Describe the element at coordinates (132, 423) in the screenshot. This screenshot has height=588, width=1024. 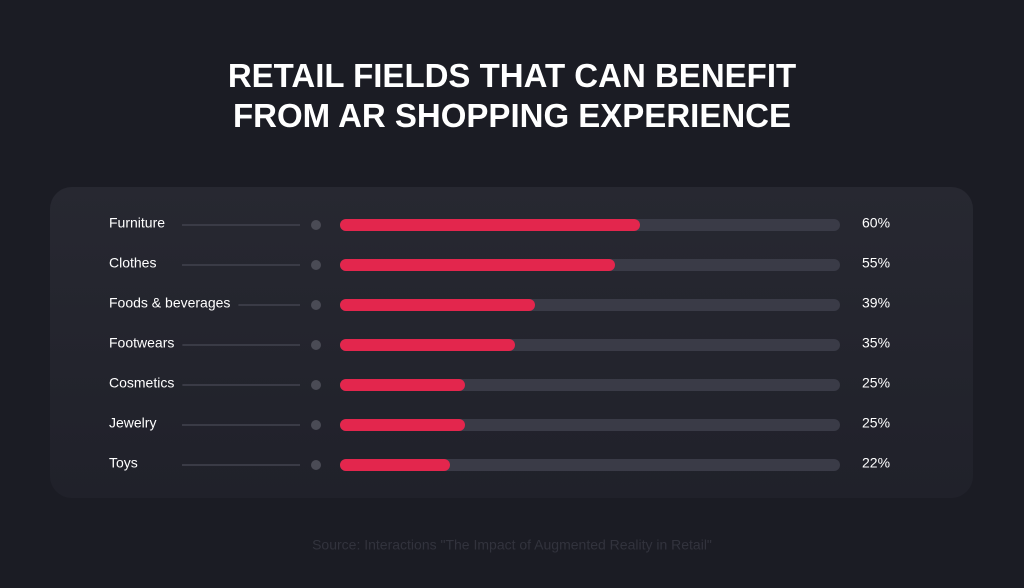
I see `category-label: Jewelry` at that location.